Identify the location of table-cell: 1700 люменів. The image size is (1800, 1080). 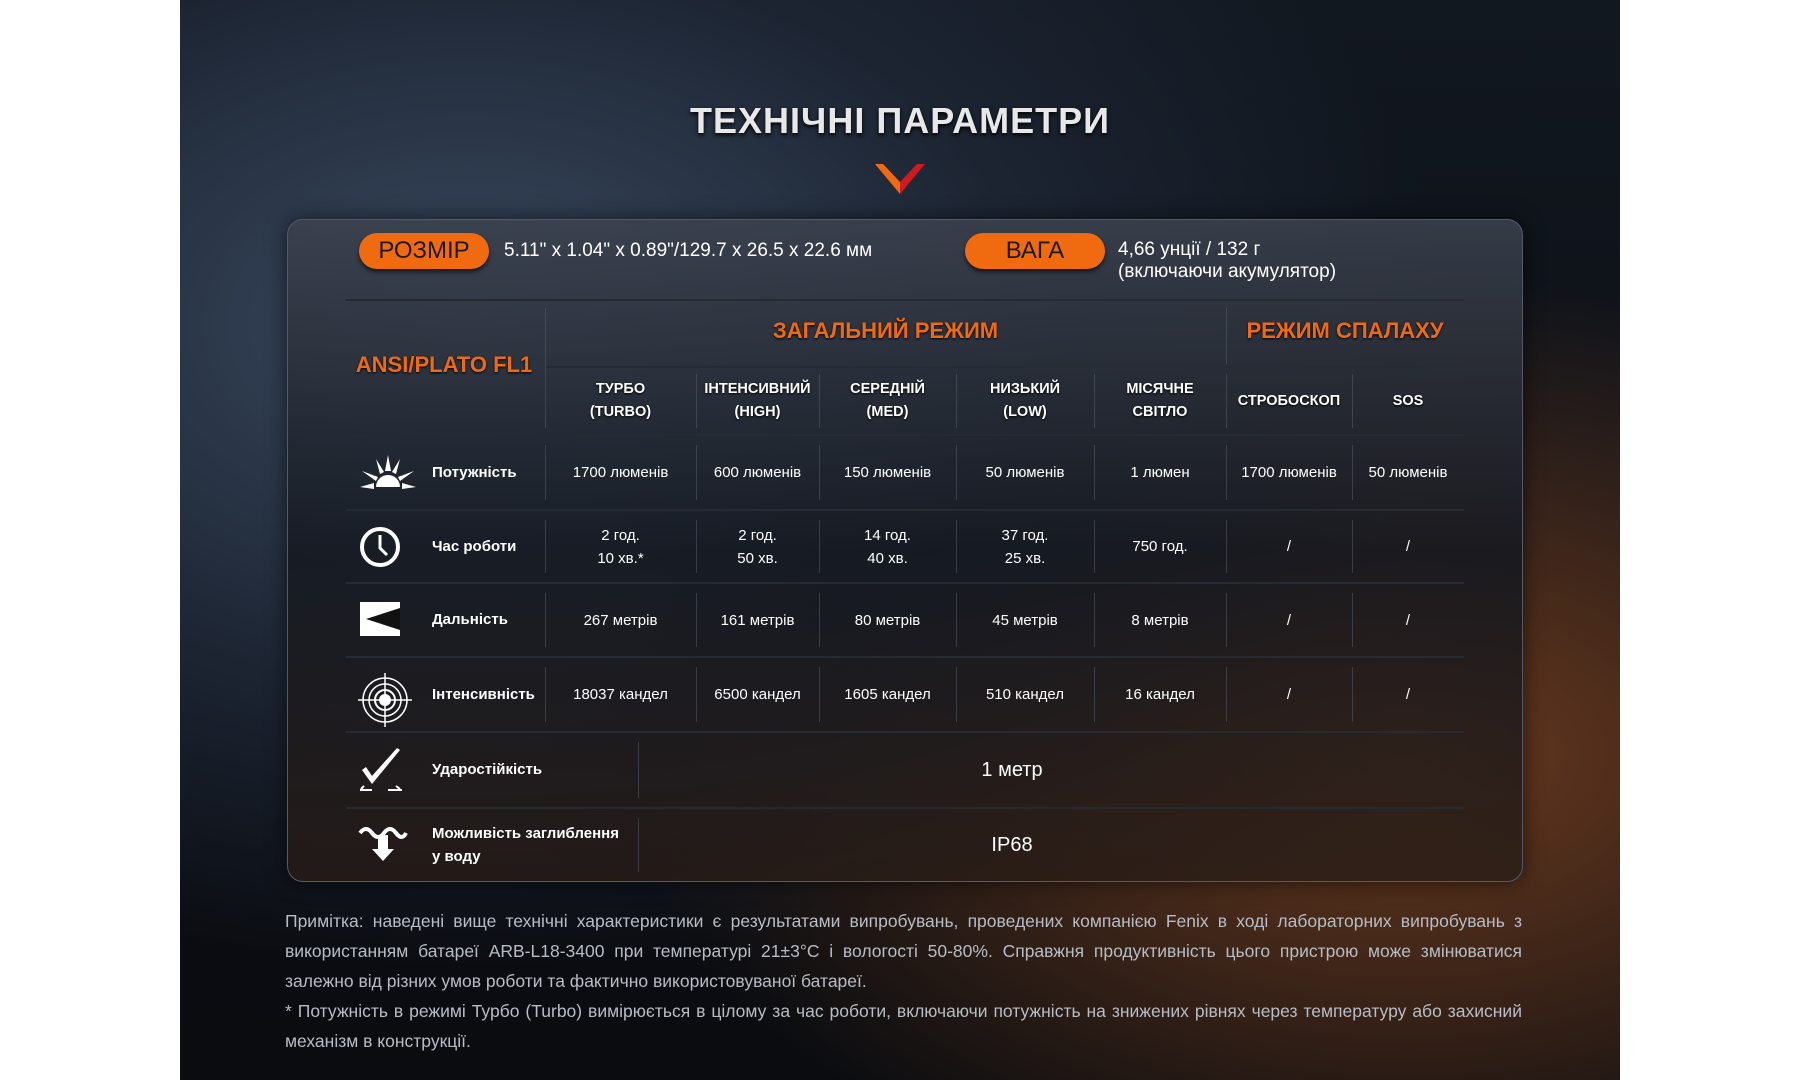
(1289, 472).